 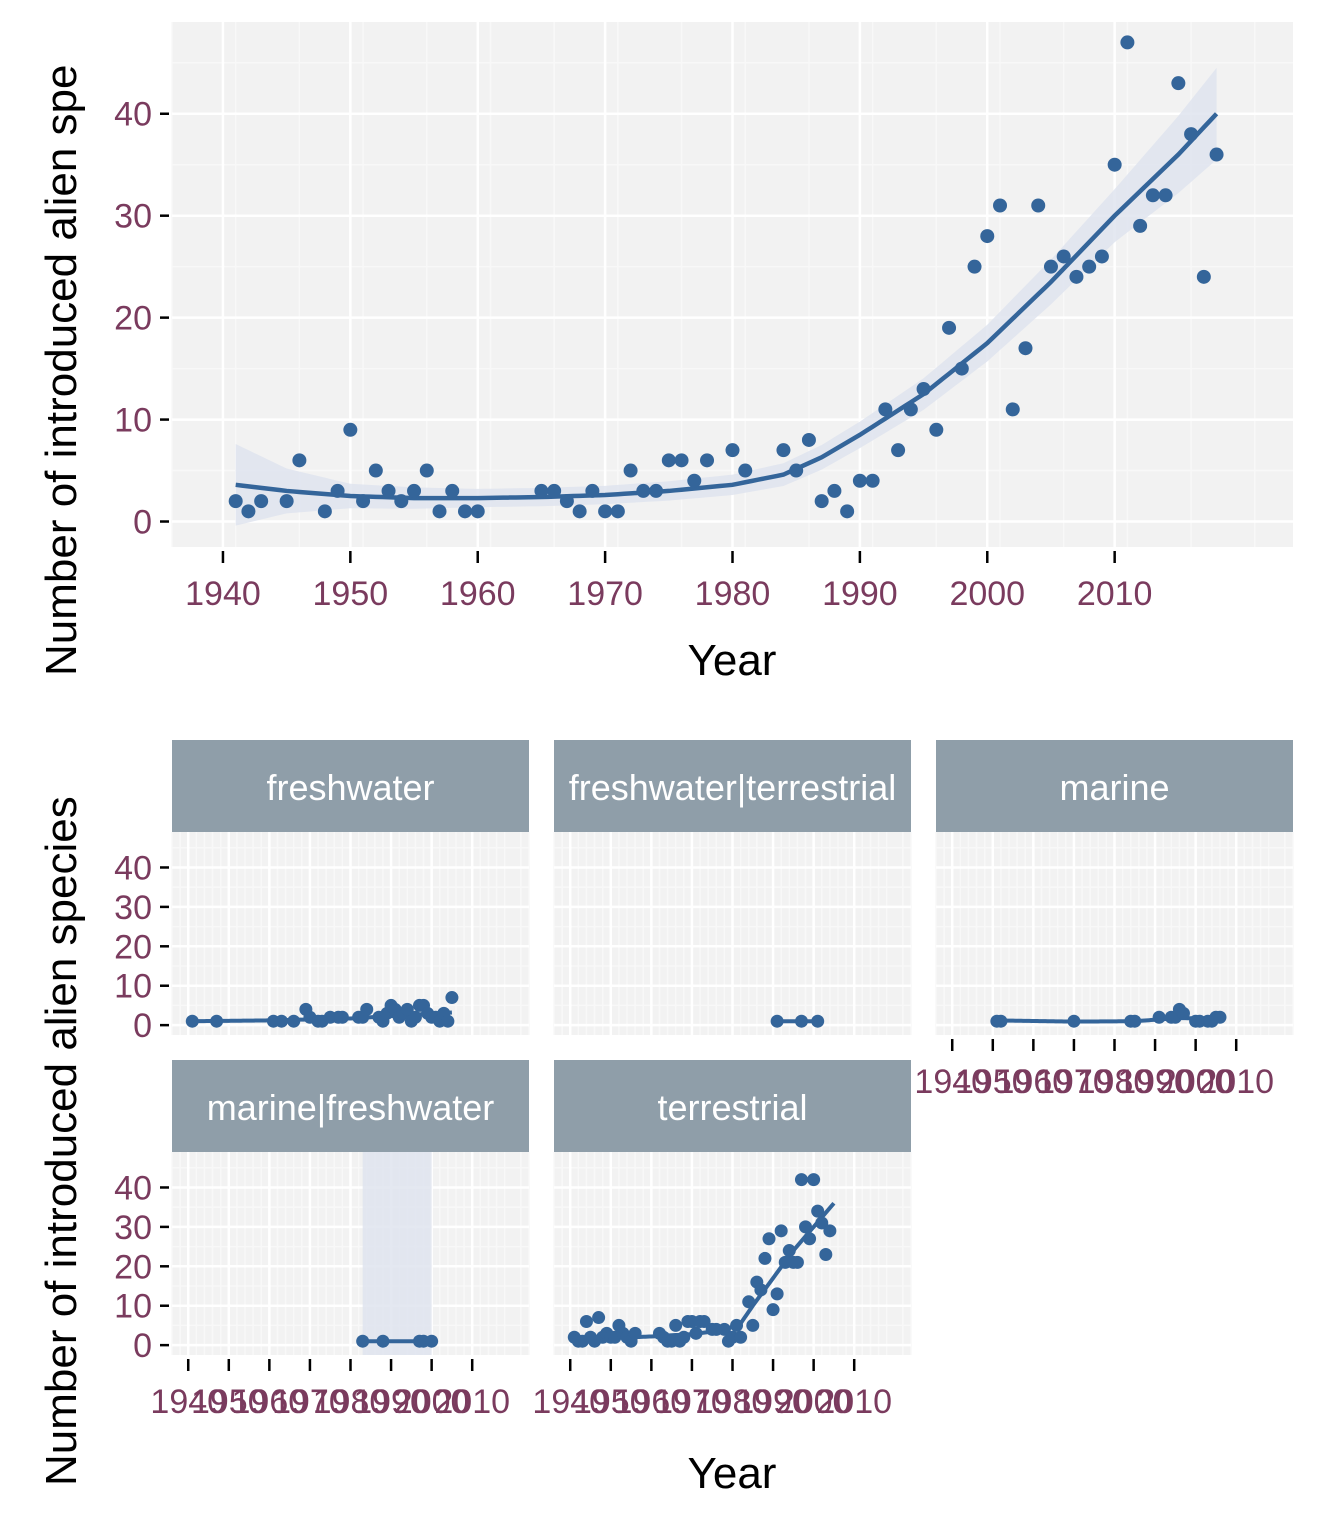 What do you see at coordinates (350, 787) in the screenshot?
I see `facet-strip-label: freshwater` at bounding box center [350, 787].